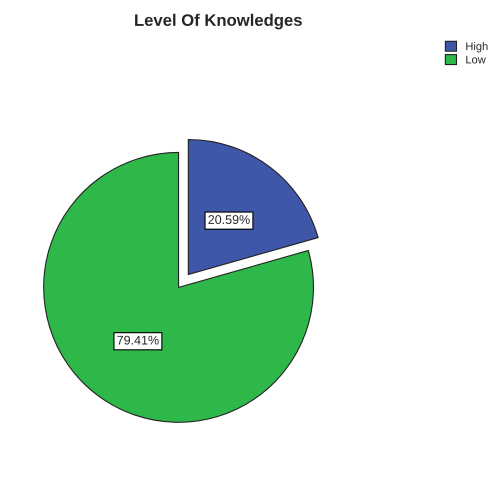 This screenshot has width=496, height=479. What do you see at coordinates (218, 22) in the screenshot?
I see `chart-title: Level Of Knowledges` at bounding box center [218, 22].